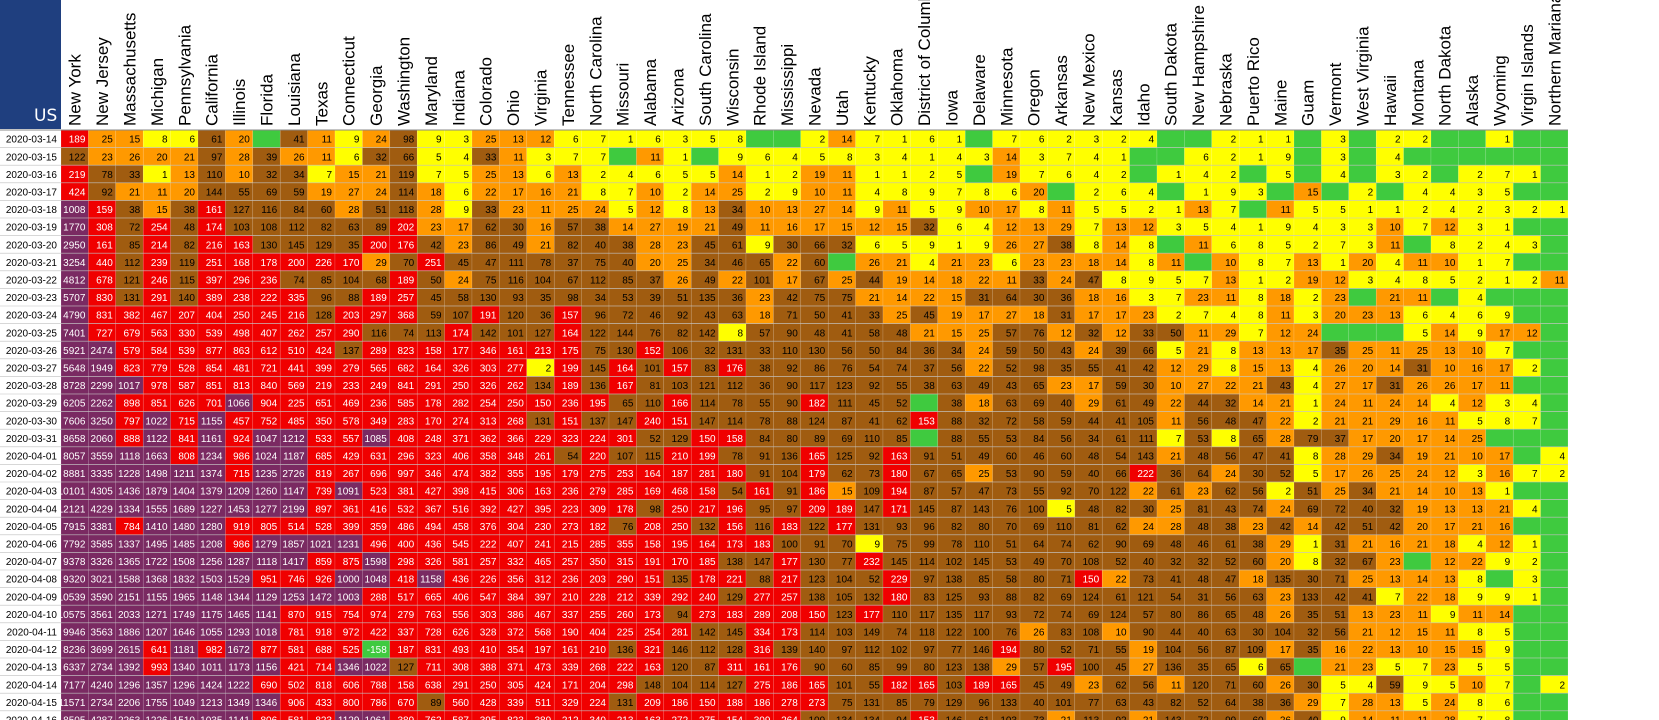 This screenshot has width=1659, height=720. What do you see at coordinates (570, 351) in the screenshot?
I see `cell-value: 175` at bounding box center [570, 351].